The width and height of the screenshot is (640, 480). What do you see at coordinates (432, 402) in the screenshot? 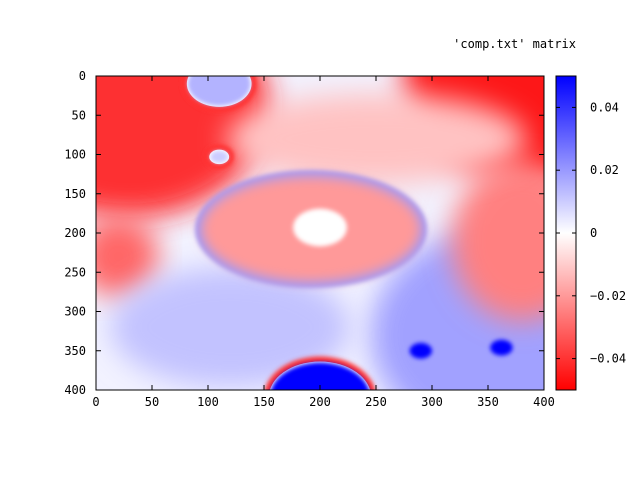
I see `x-tick-label: 300` at bounding box center [432, 402].